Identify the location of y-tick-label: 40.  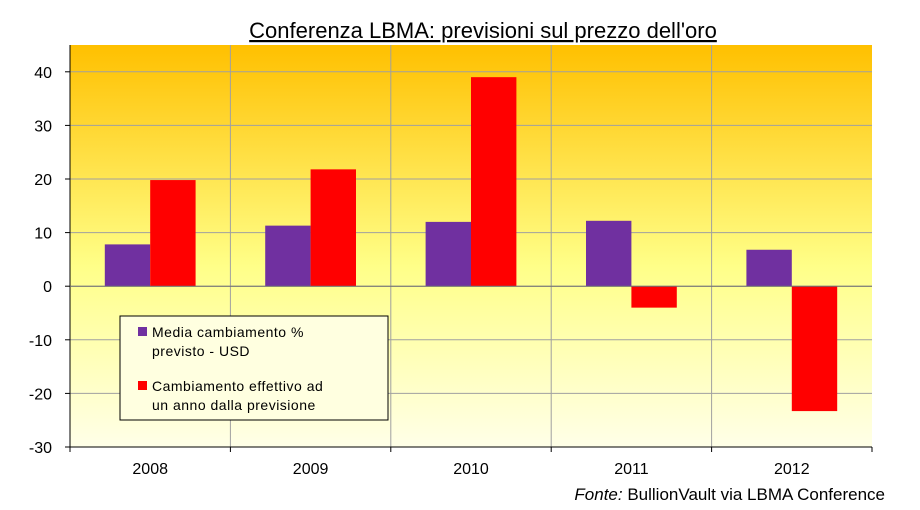
(43, 73).